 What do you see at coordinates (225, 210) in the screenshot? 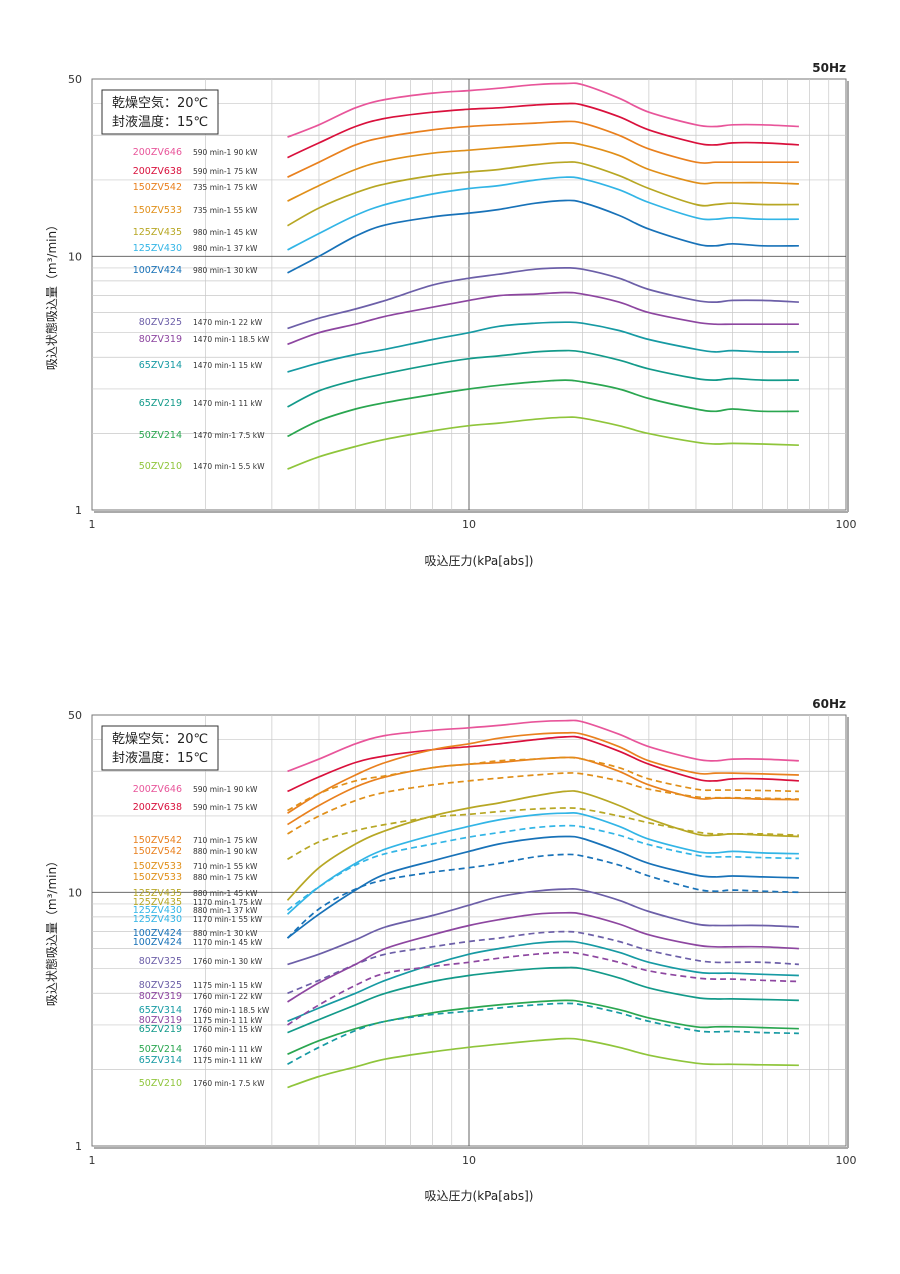
I see `legend-spec: 735 min-1 55 kW` at bounding box center [225, 210].